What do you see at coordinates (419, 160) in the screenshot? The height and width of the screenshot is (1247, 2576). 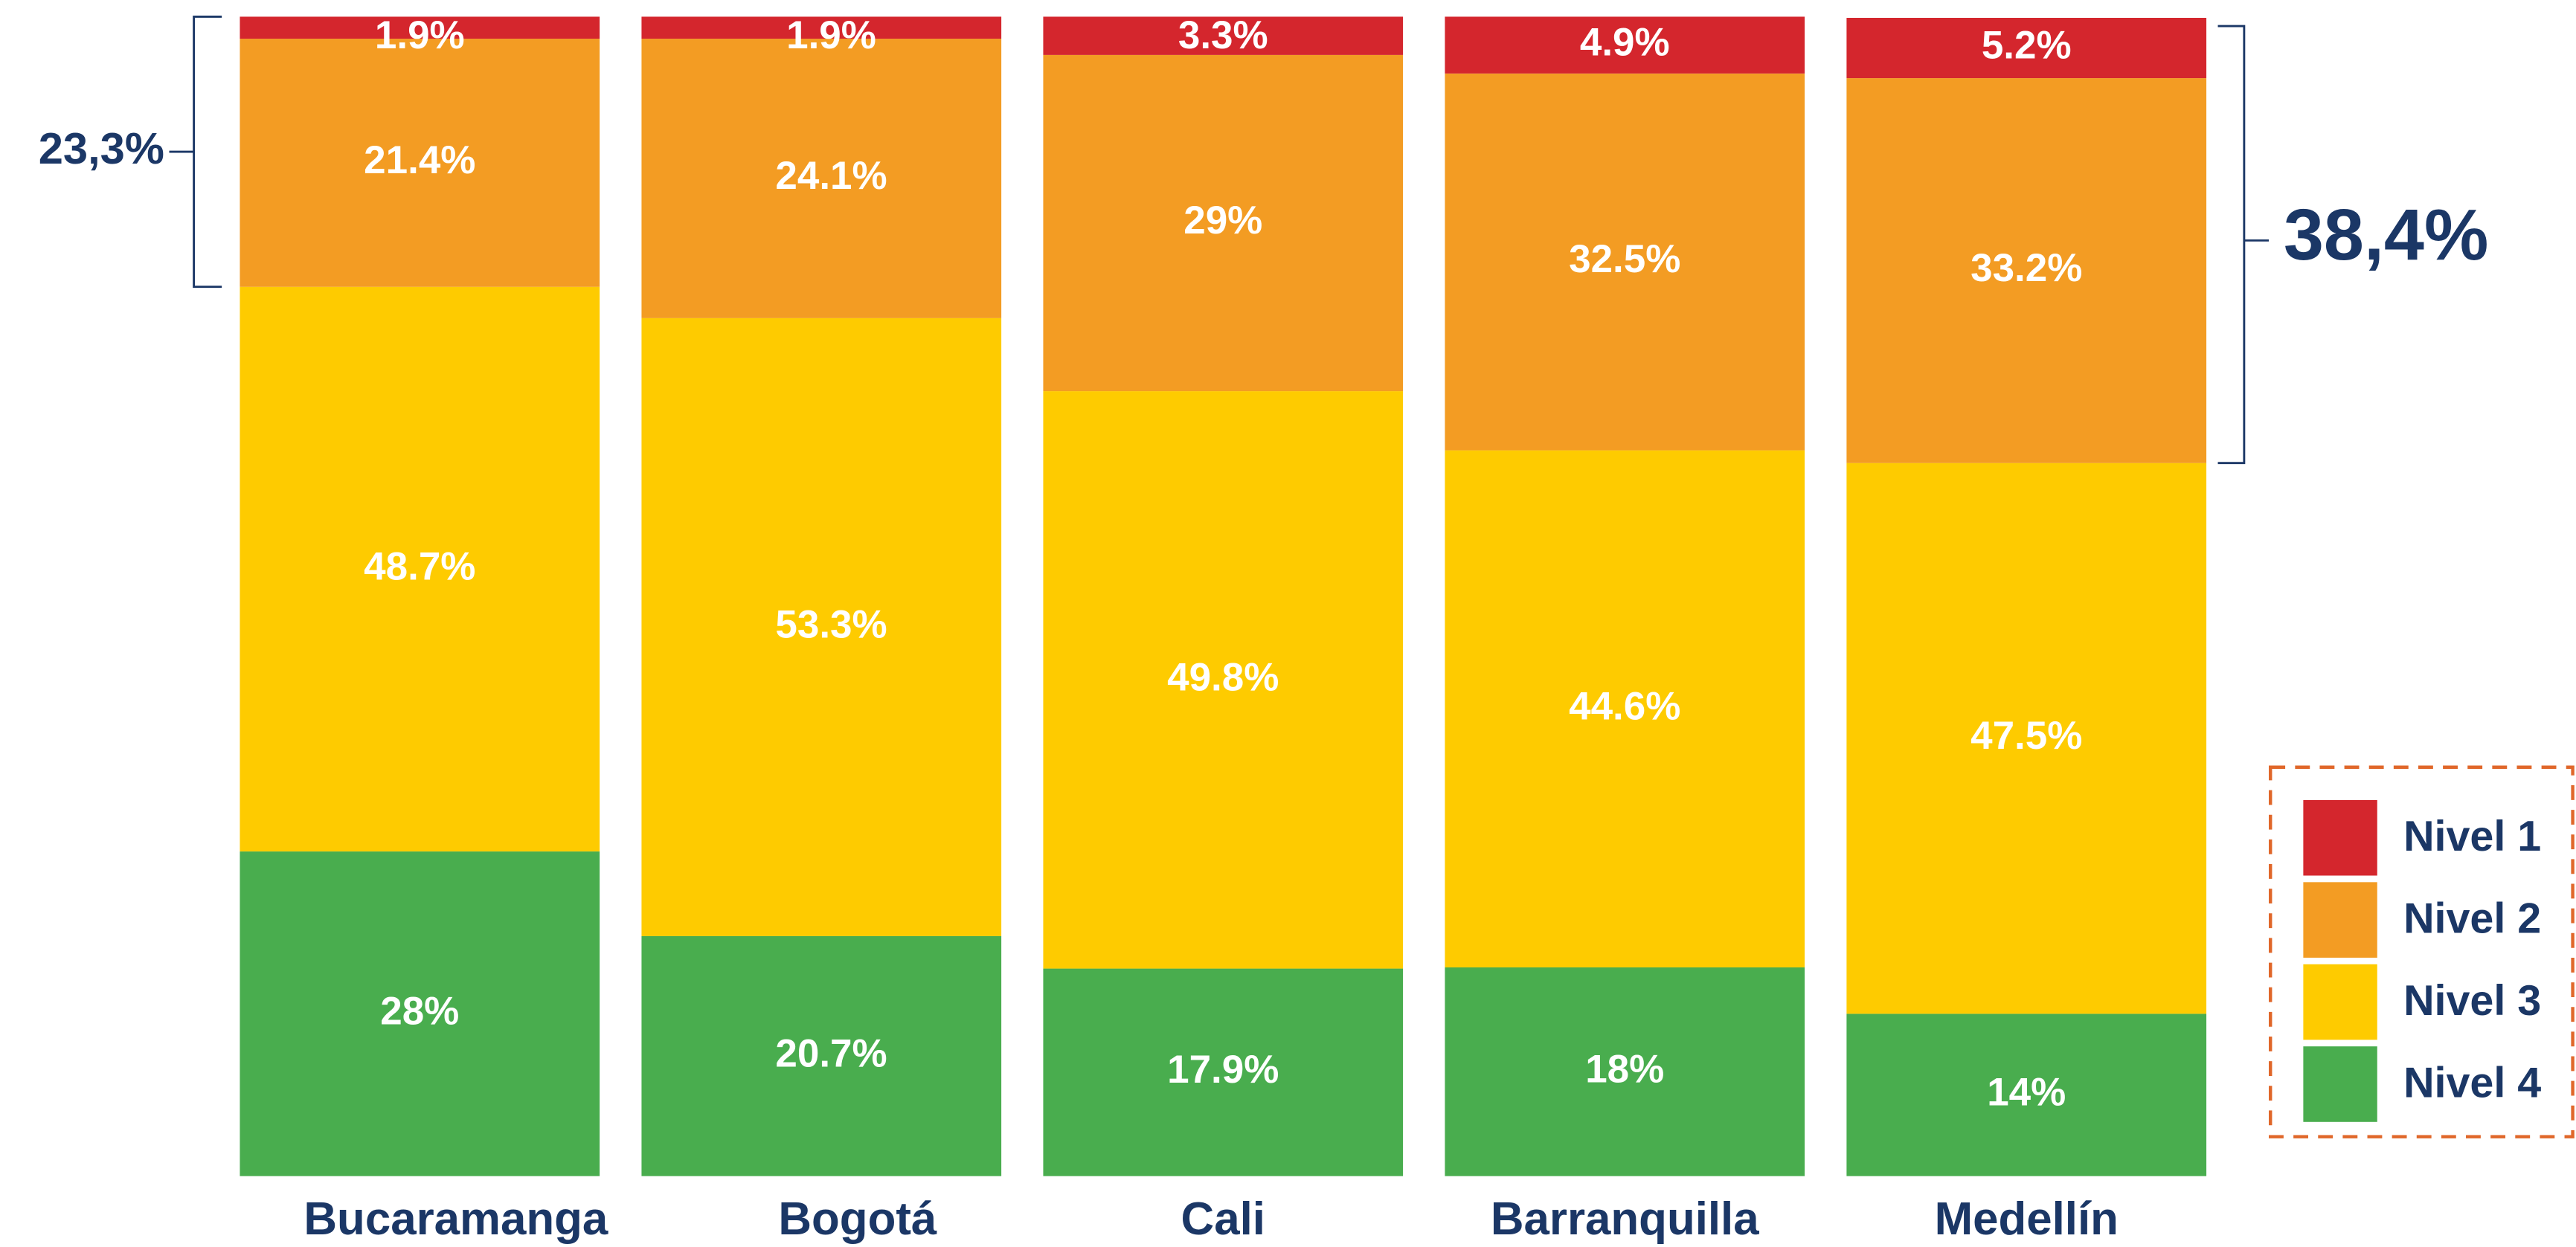 I see `data-label: 21.4%` at bounding box center [419, 160].